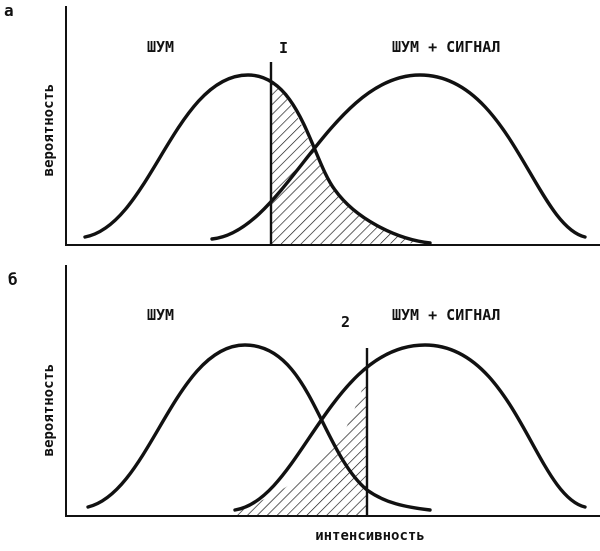 The width and height of the screenshot is (600, 551). What do you see at coordinates (13, 279) in the screenshot?
I see `panel-b-letter: б` at bounding box center [13, 279].